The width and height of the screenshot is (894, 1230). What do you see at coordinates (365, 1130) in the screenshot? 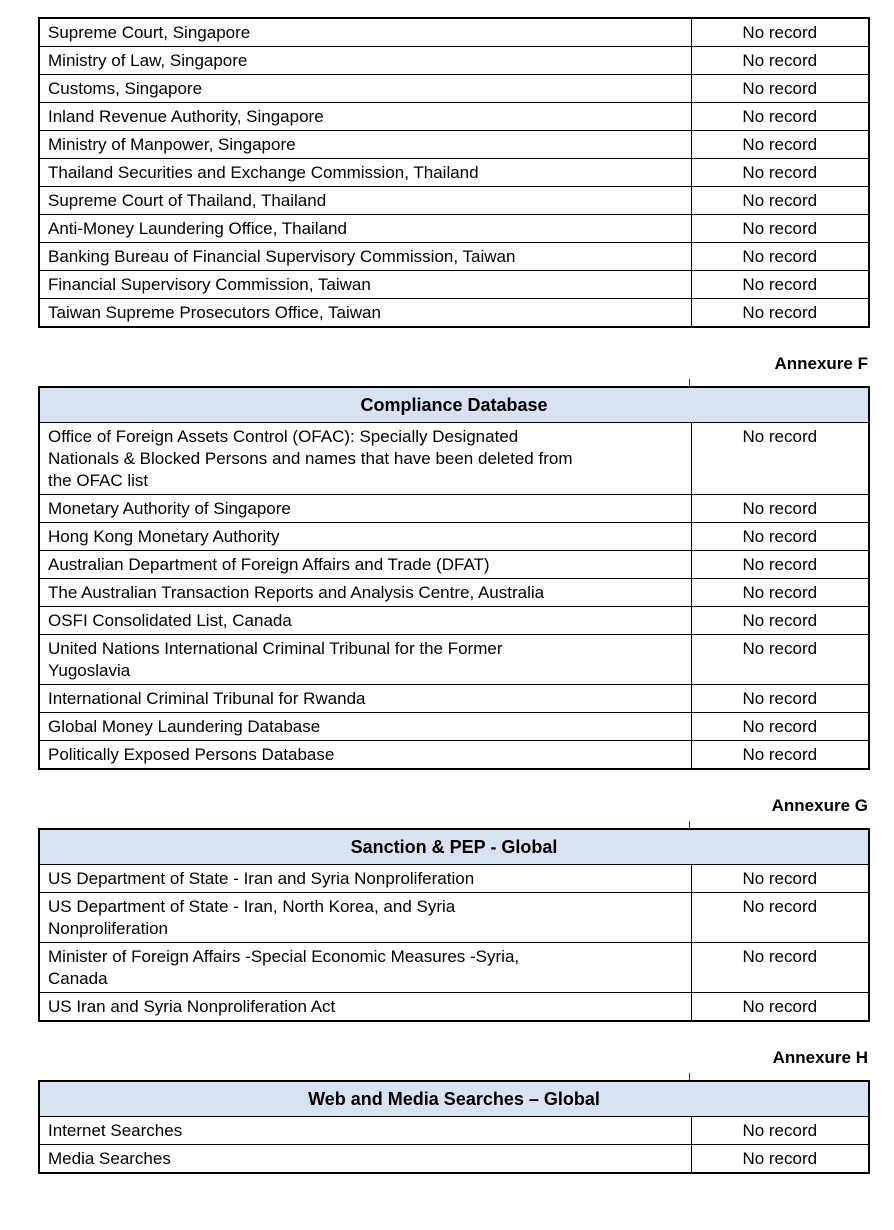
I see `source-cell: Internet Searches` at bounding box center [365, 1130].